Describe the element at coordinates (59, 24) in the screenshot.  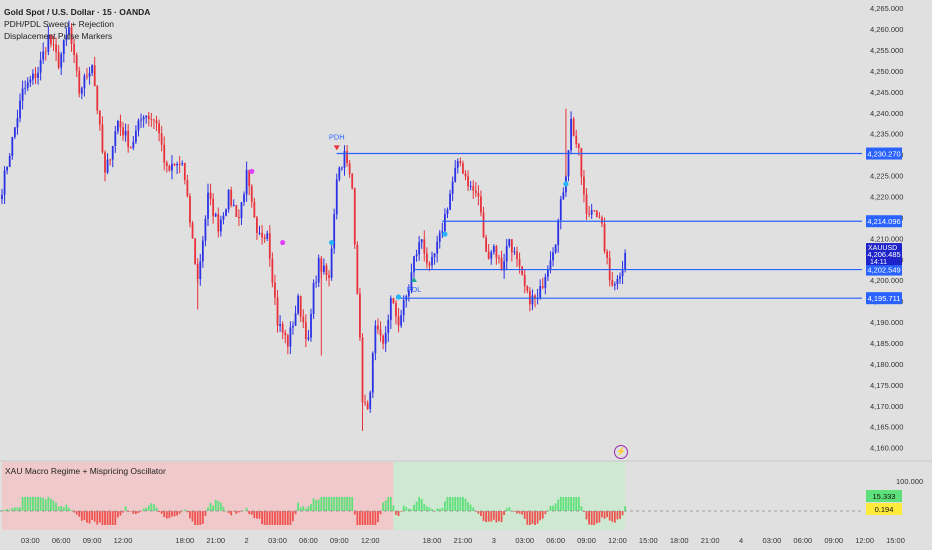
I see `indicator-pdh-pdl: PDH/PDL Sweep + Rejection` at that location.